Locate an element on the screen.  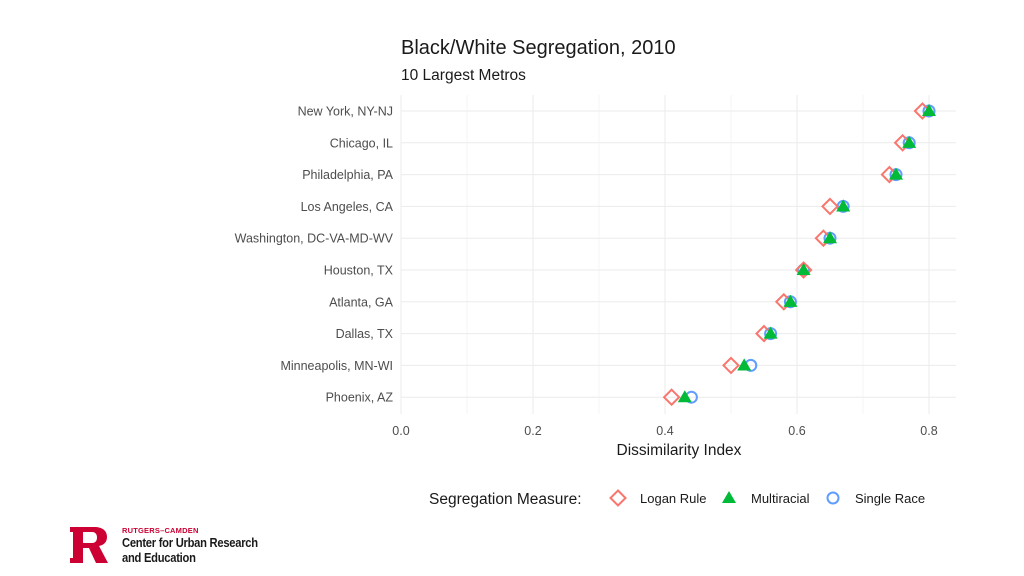
category-label: Houston, TX is located at coordinates (359, 271).